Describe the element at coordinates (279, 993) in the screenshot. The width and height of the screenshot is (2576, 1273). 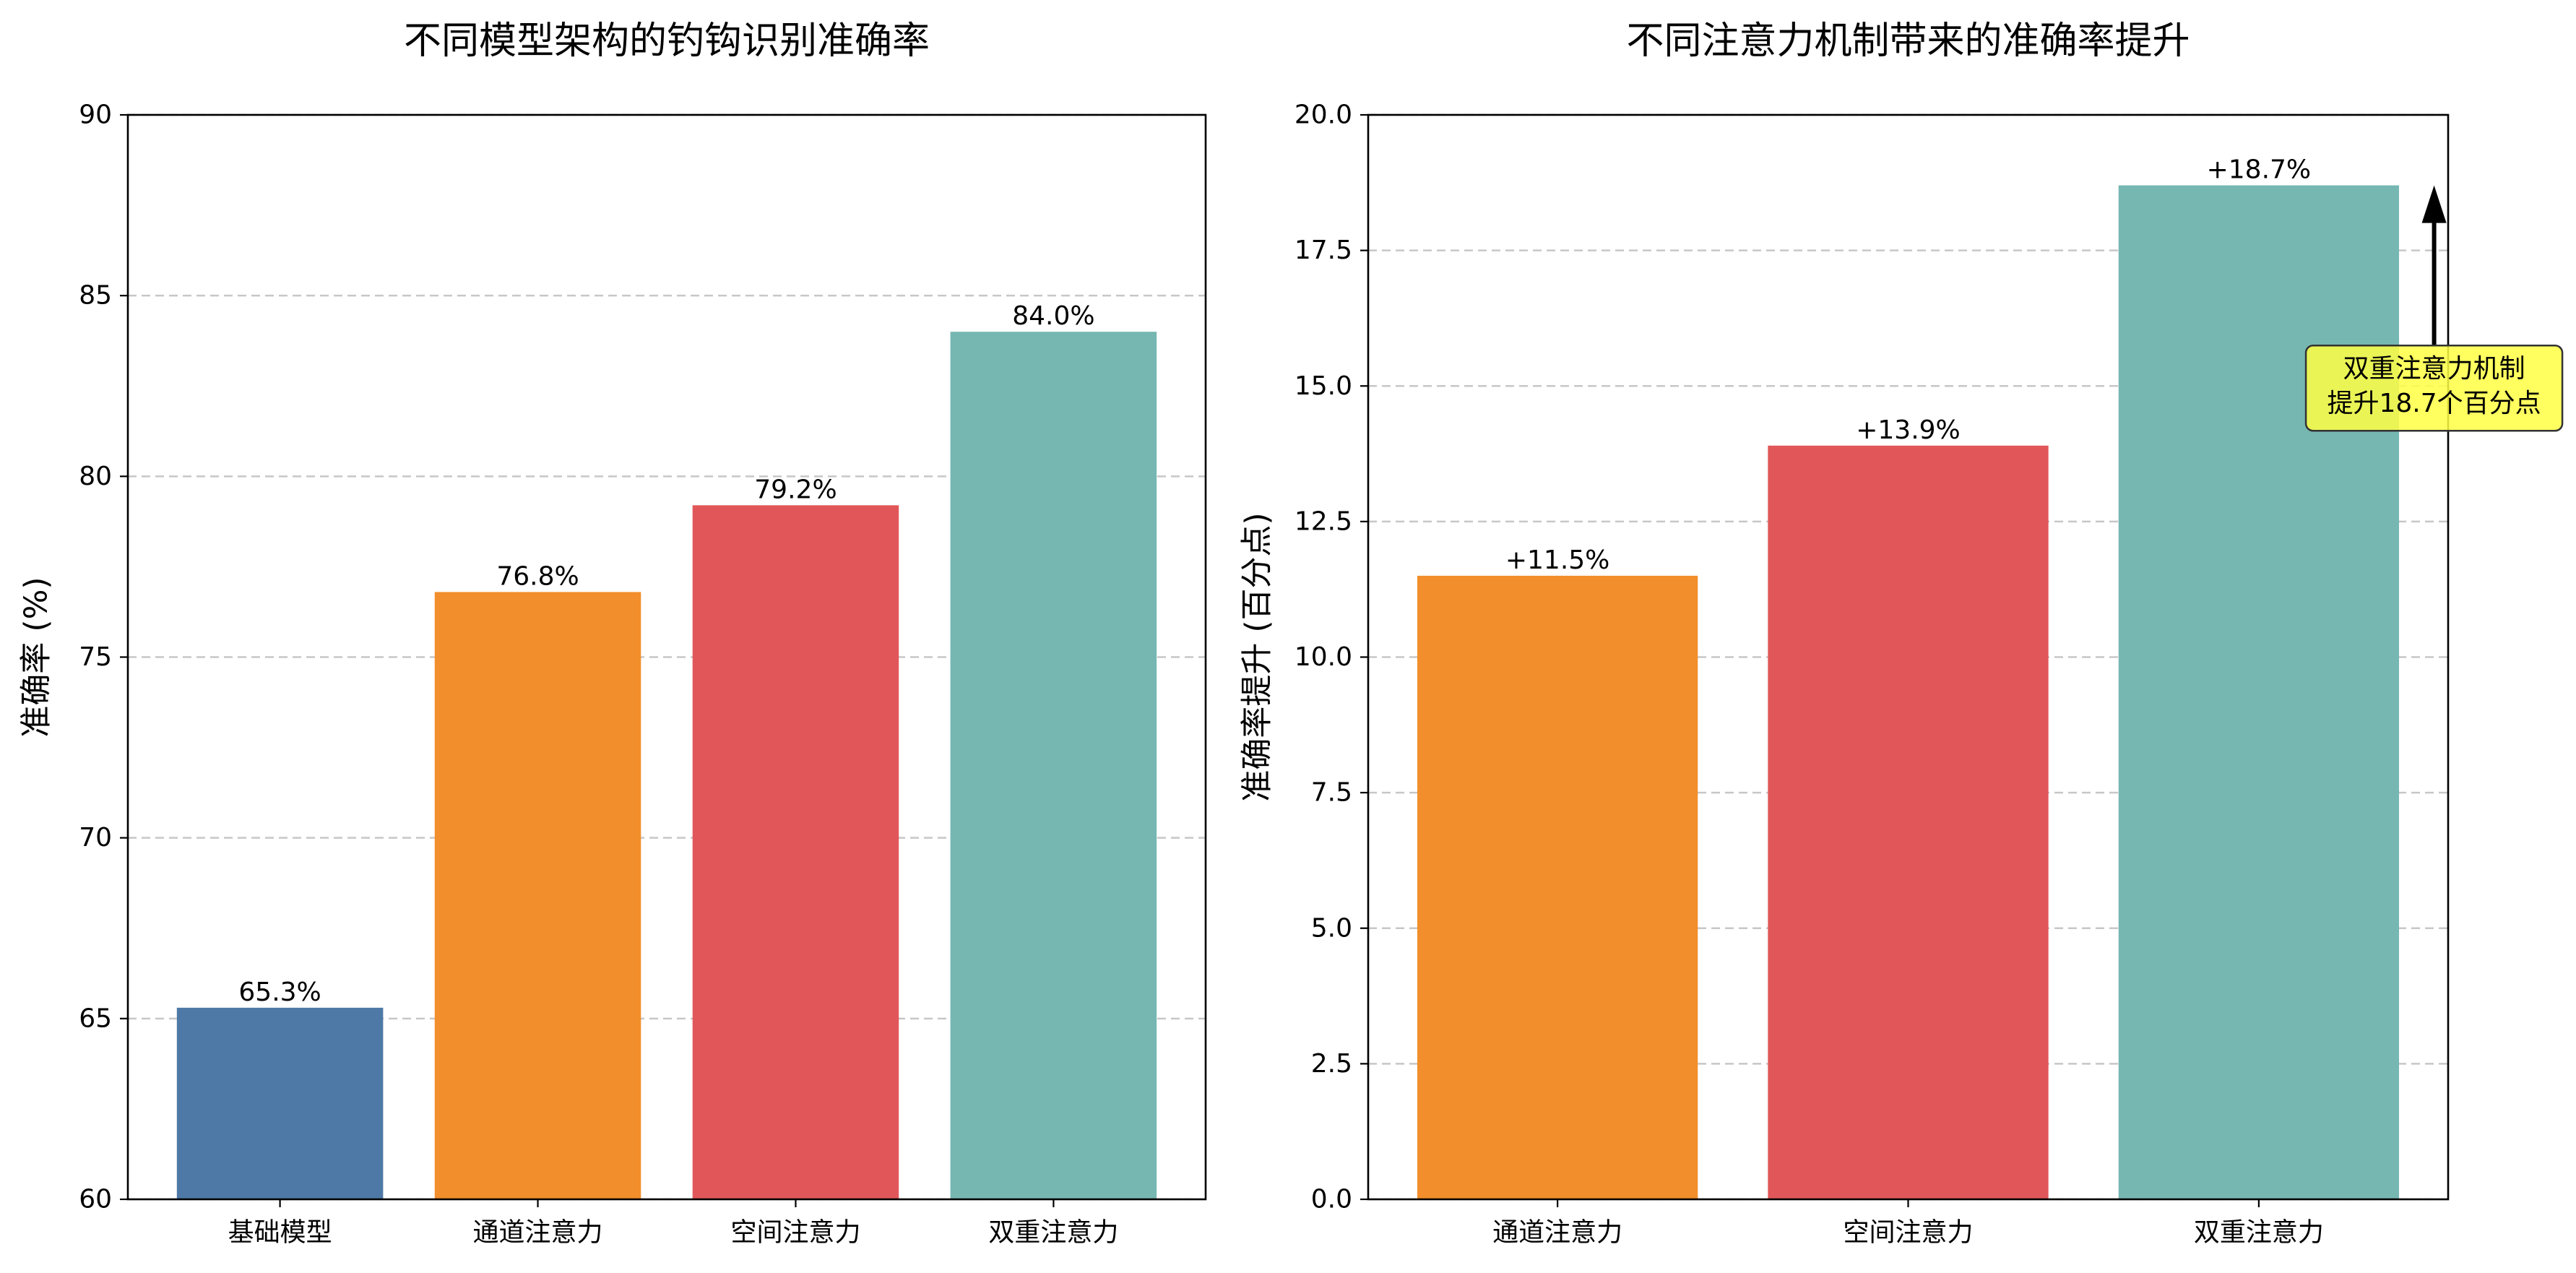
I see `bar-value-label: 65.3%` at that location.